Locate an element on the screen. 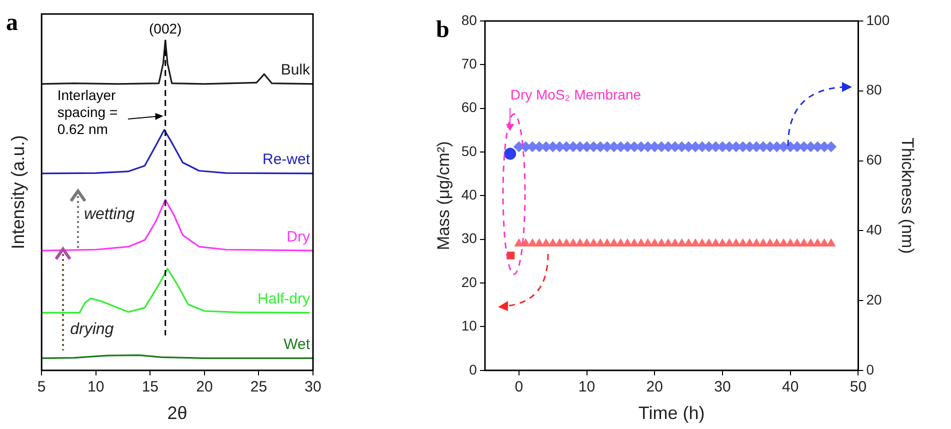  series-label: Bulk is located at coordinates (295, 70).